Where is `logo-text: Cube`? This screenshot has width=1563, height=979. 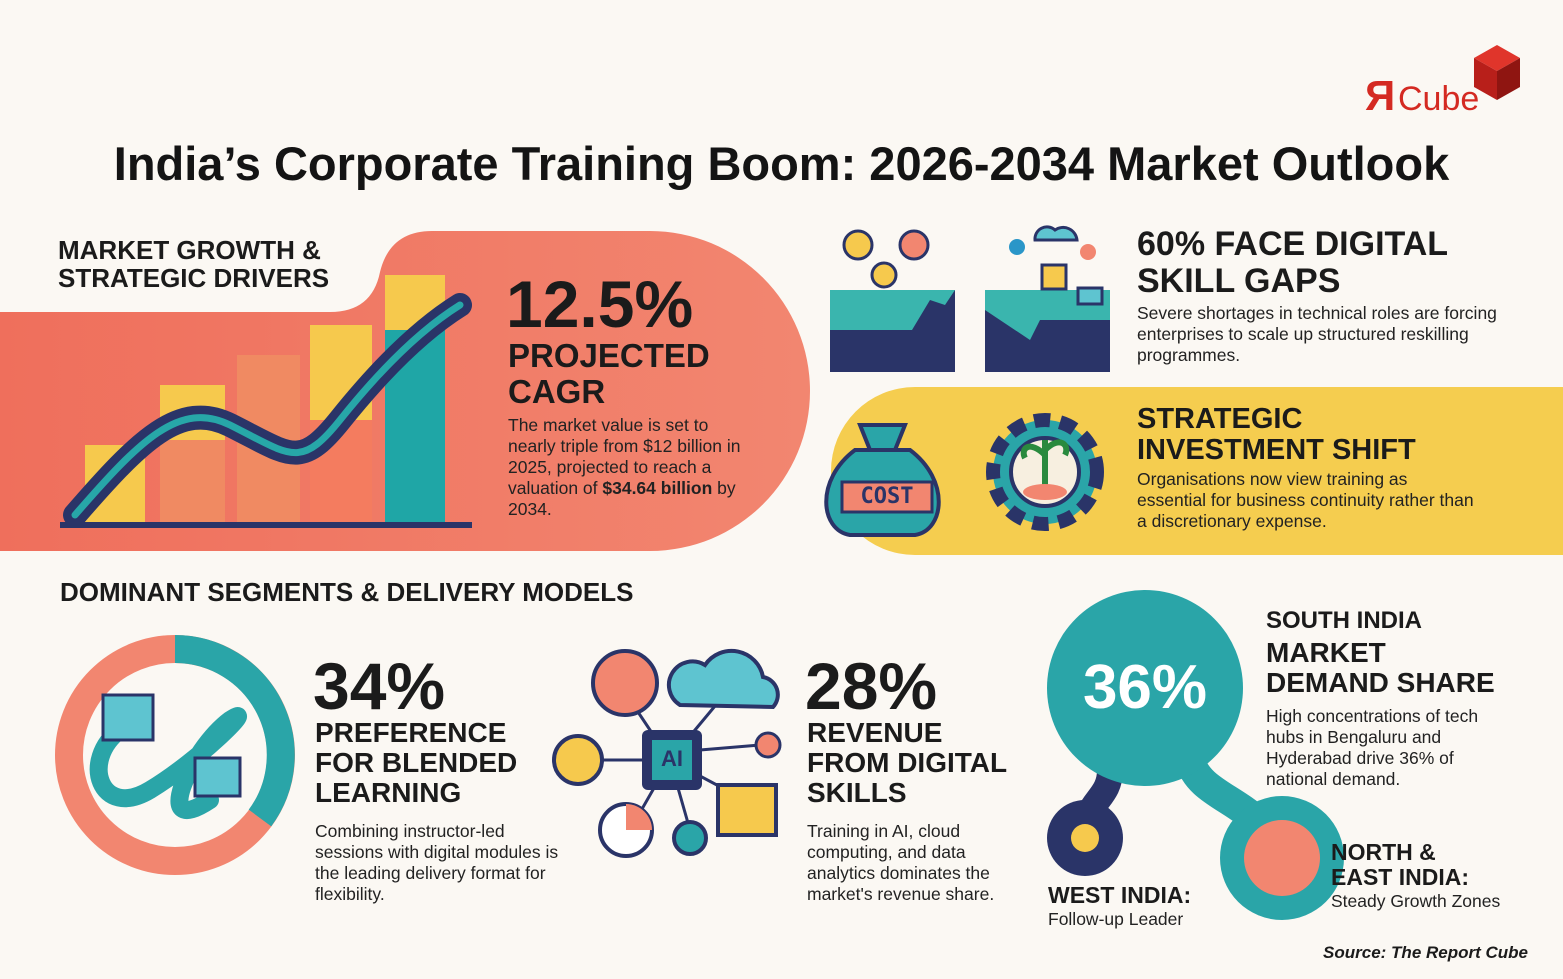 logo-text: Cube is located at coordinates (1439, 99).